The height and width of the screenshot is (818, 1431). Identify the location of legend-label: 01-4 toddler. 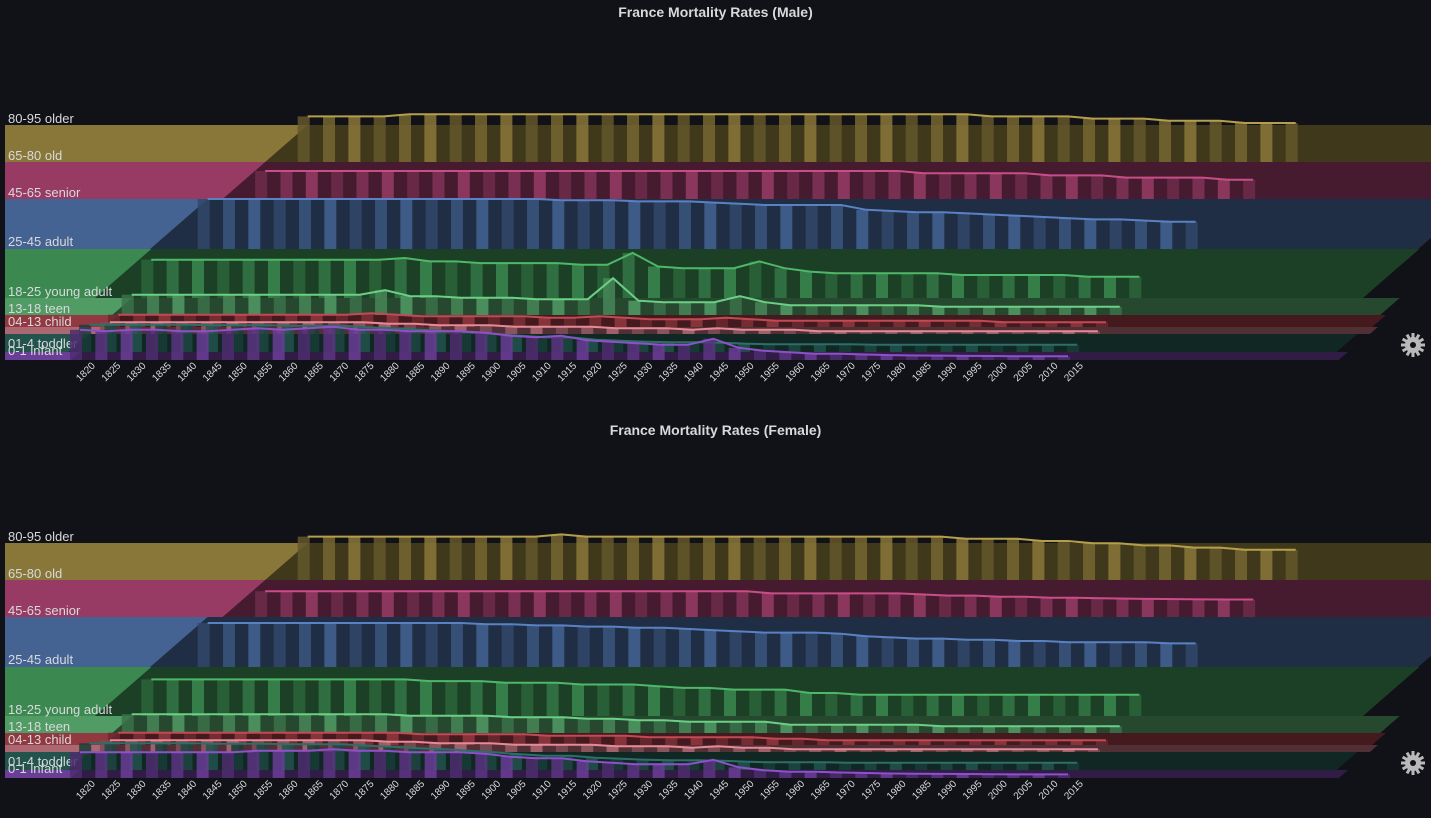
(43, 343).